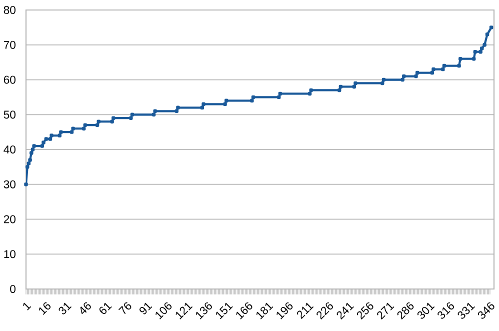 The image size is (499, 331). I want to click on x-tick-label: 46, so click(85, 308).